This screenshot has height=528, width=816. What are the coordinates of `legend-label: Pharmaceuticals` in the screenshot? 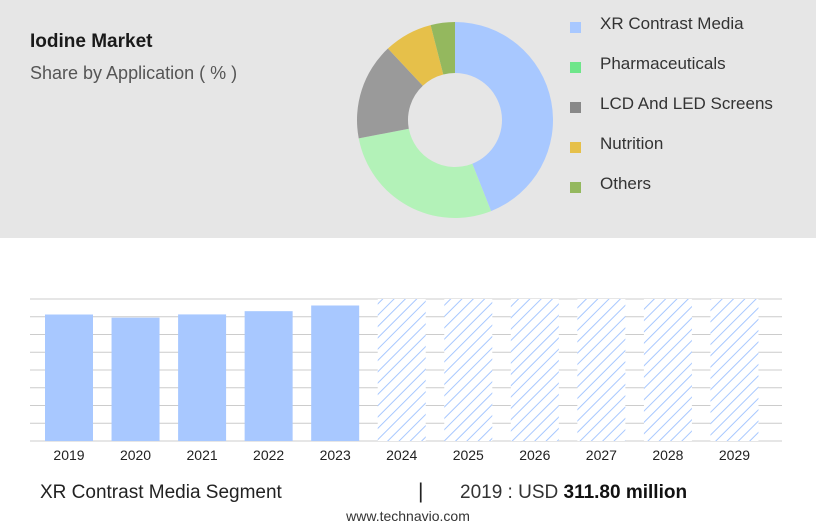 It's located at (663, 63).